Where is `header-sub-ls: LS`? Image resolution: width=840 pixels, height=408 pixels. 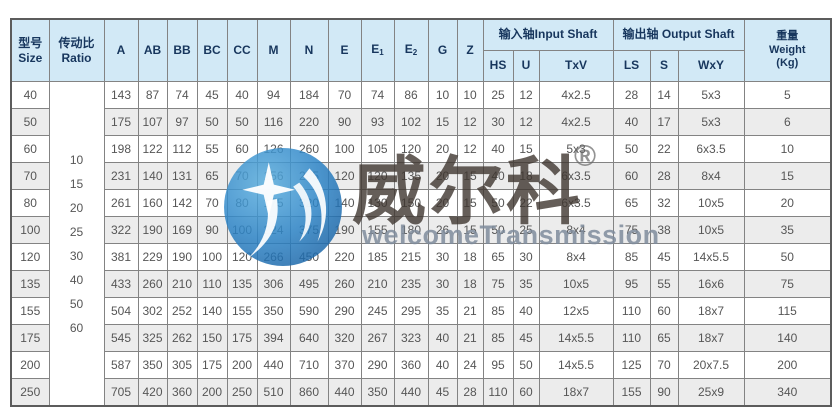
header-sub-ls: LS is located at coordinates (631, 66).